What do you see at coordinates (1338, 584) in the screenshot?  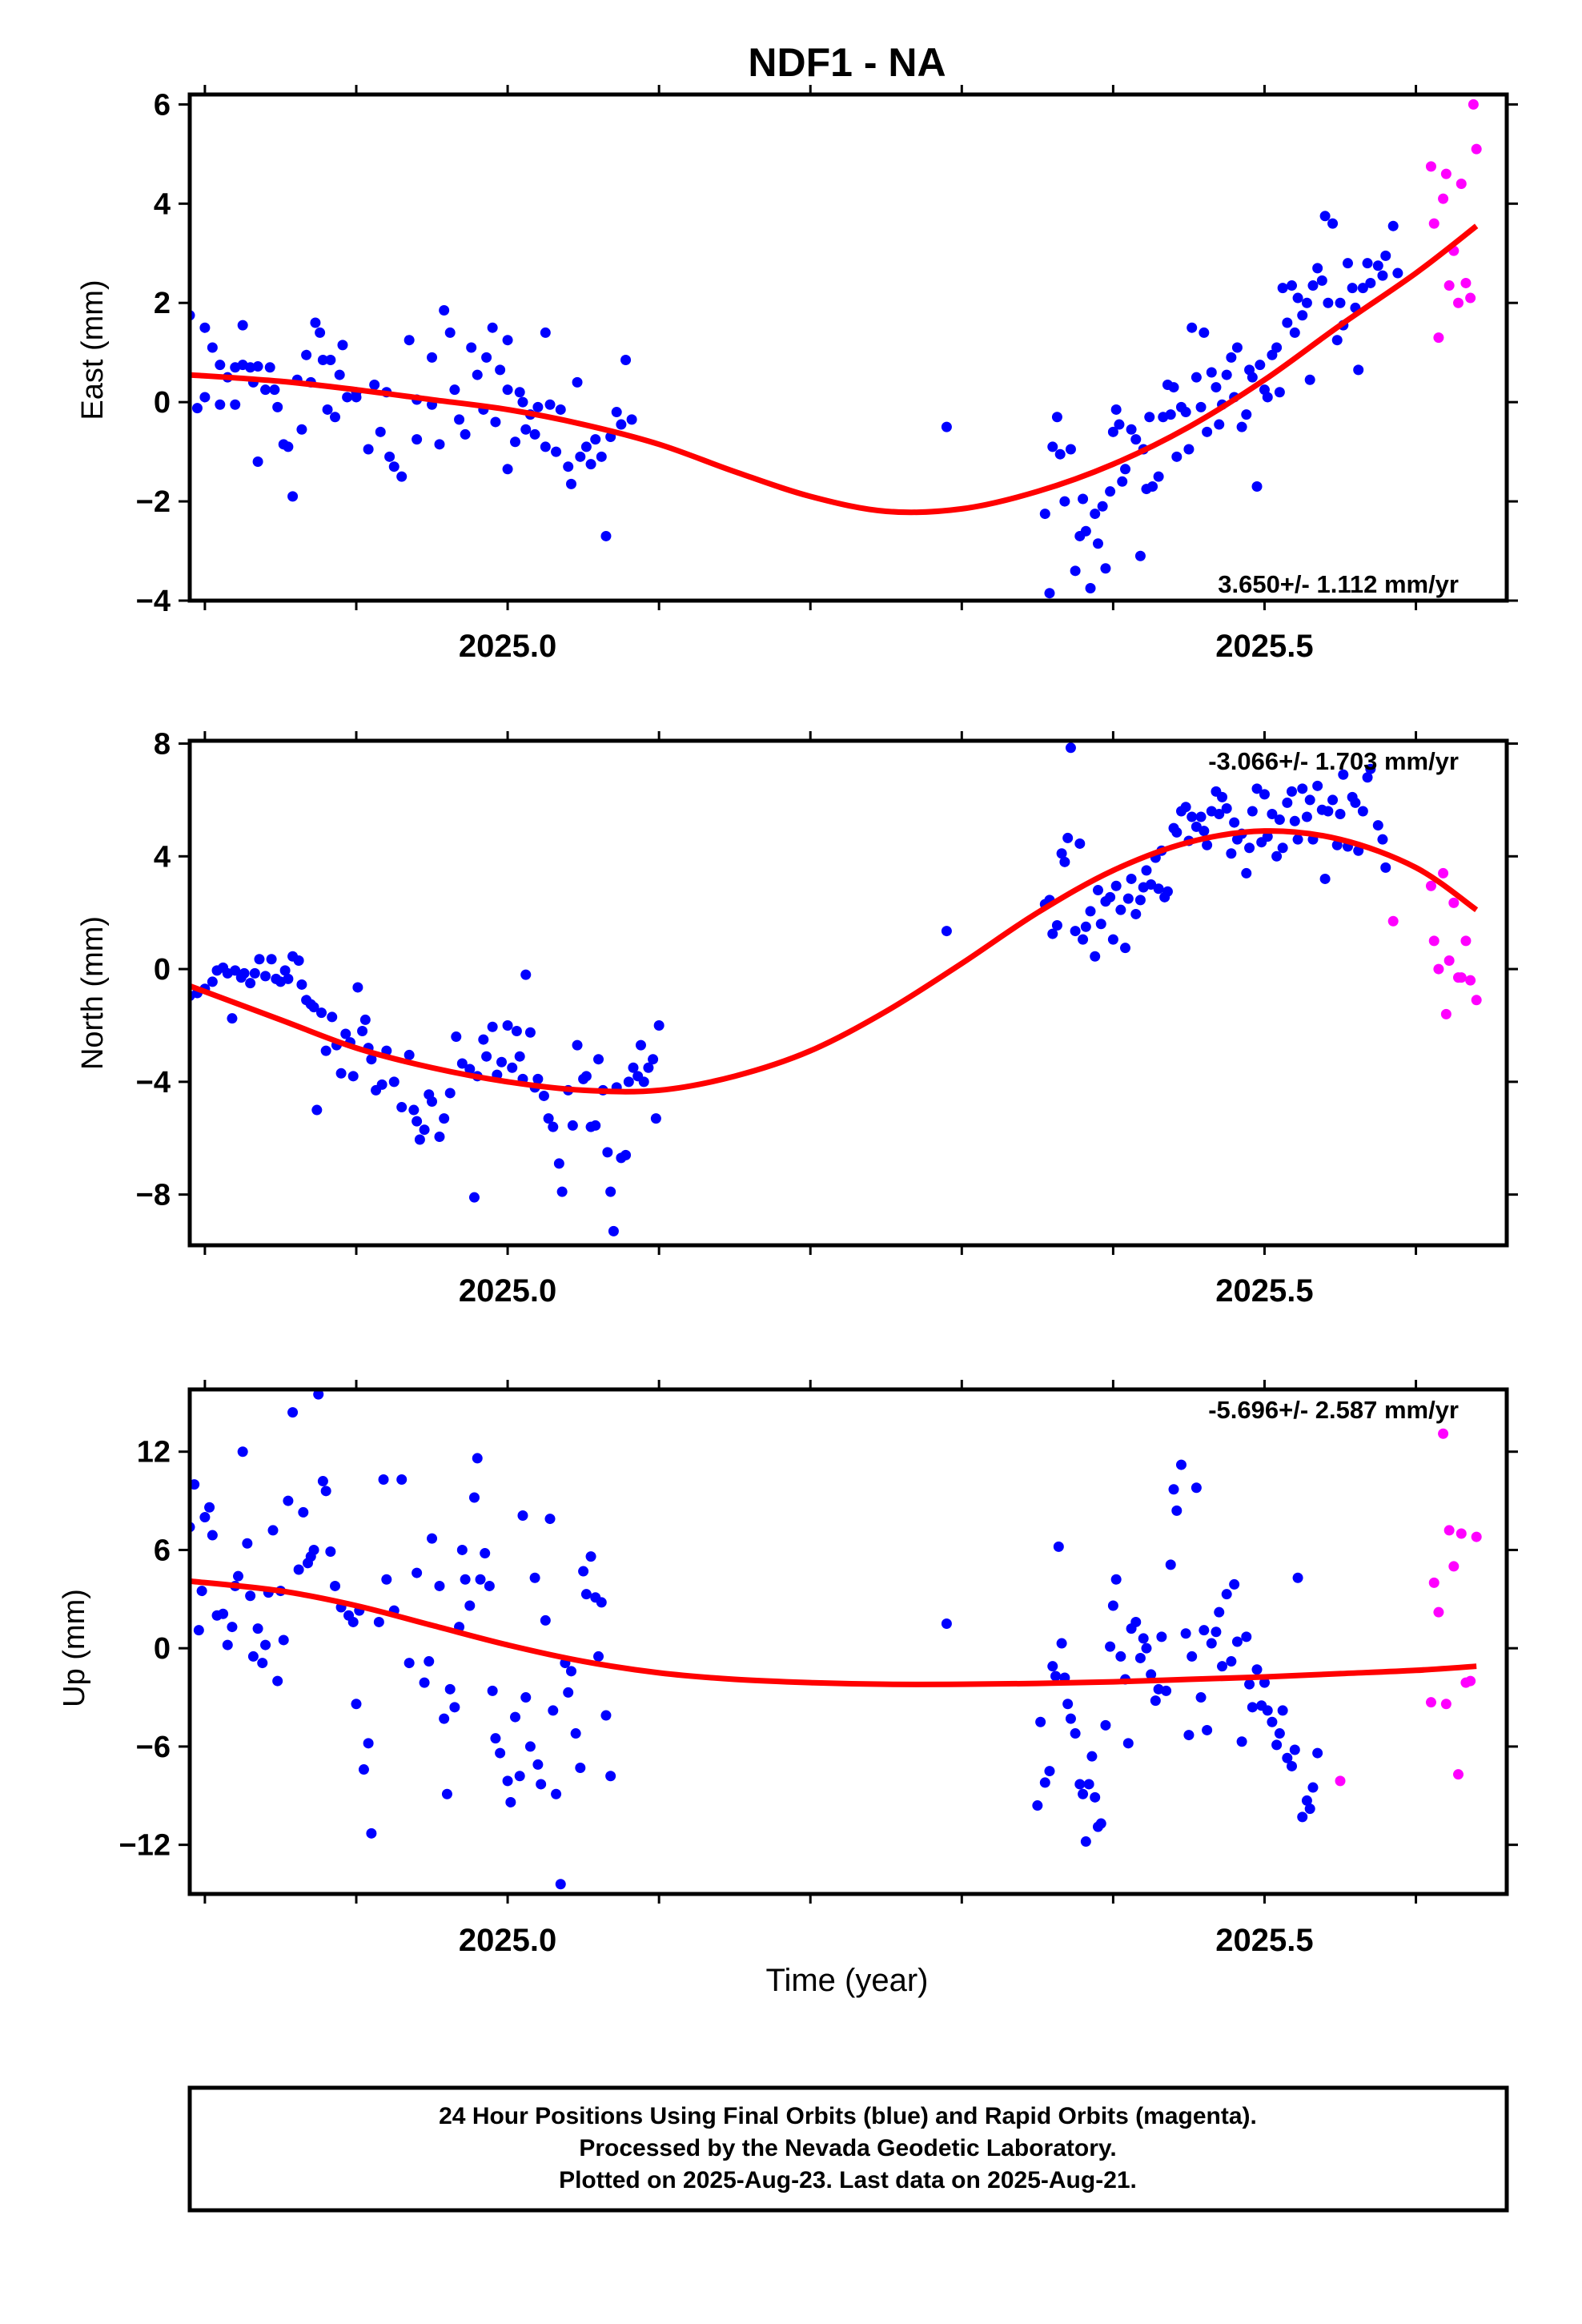 I see `rate-label: 3.650+/- 1.112 mm/yr` at bounding box center [1338, 584].